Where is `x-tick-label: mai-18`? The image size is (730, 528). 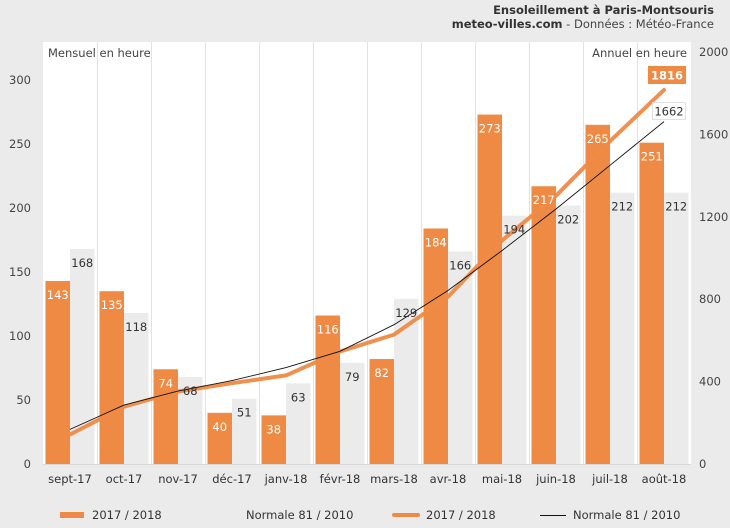 x-tick-label: mai-18 is located at coordinates (502, 479).